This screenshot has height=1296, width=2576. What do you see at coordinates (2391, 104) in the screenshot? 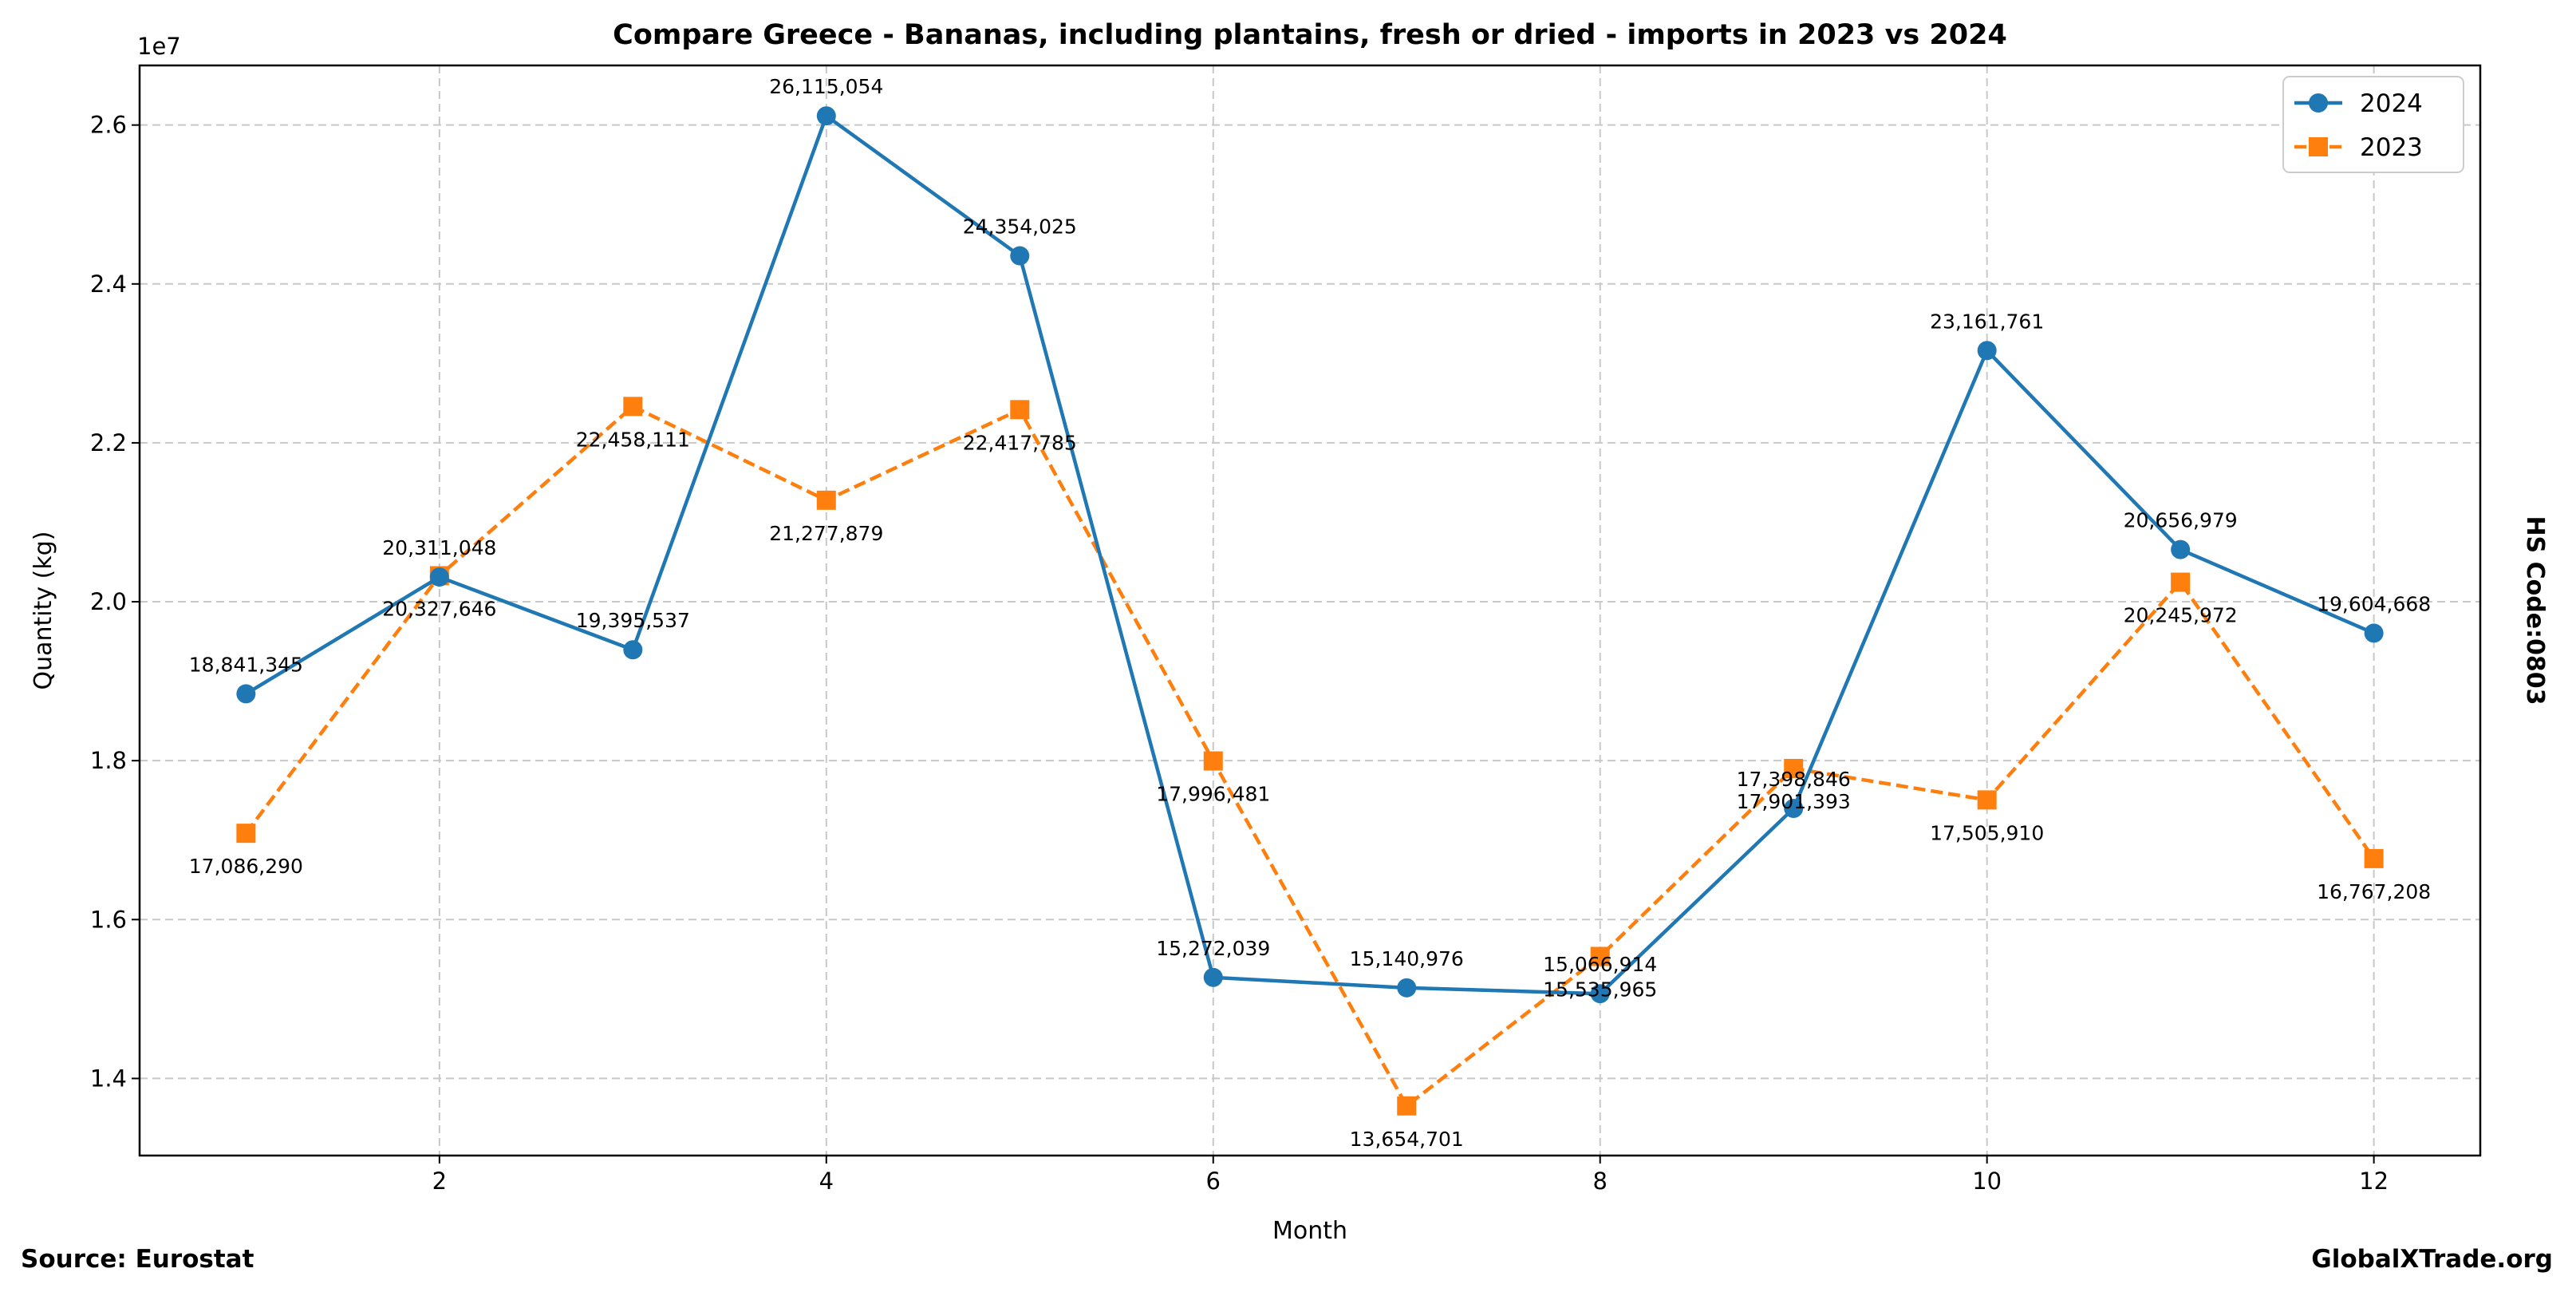
I see `legend-label-2024: 2024` at bounding box center [2391, 104].